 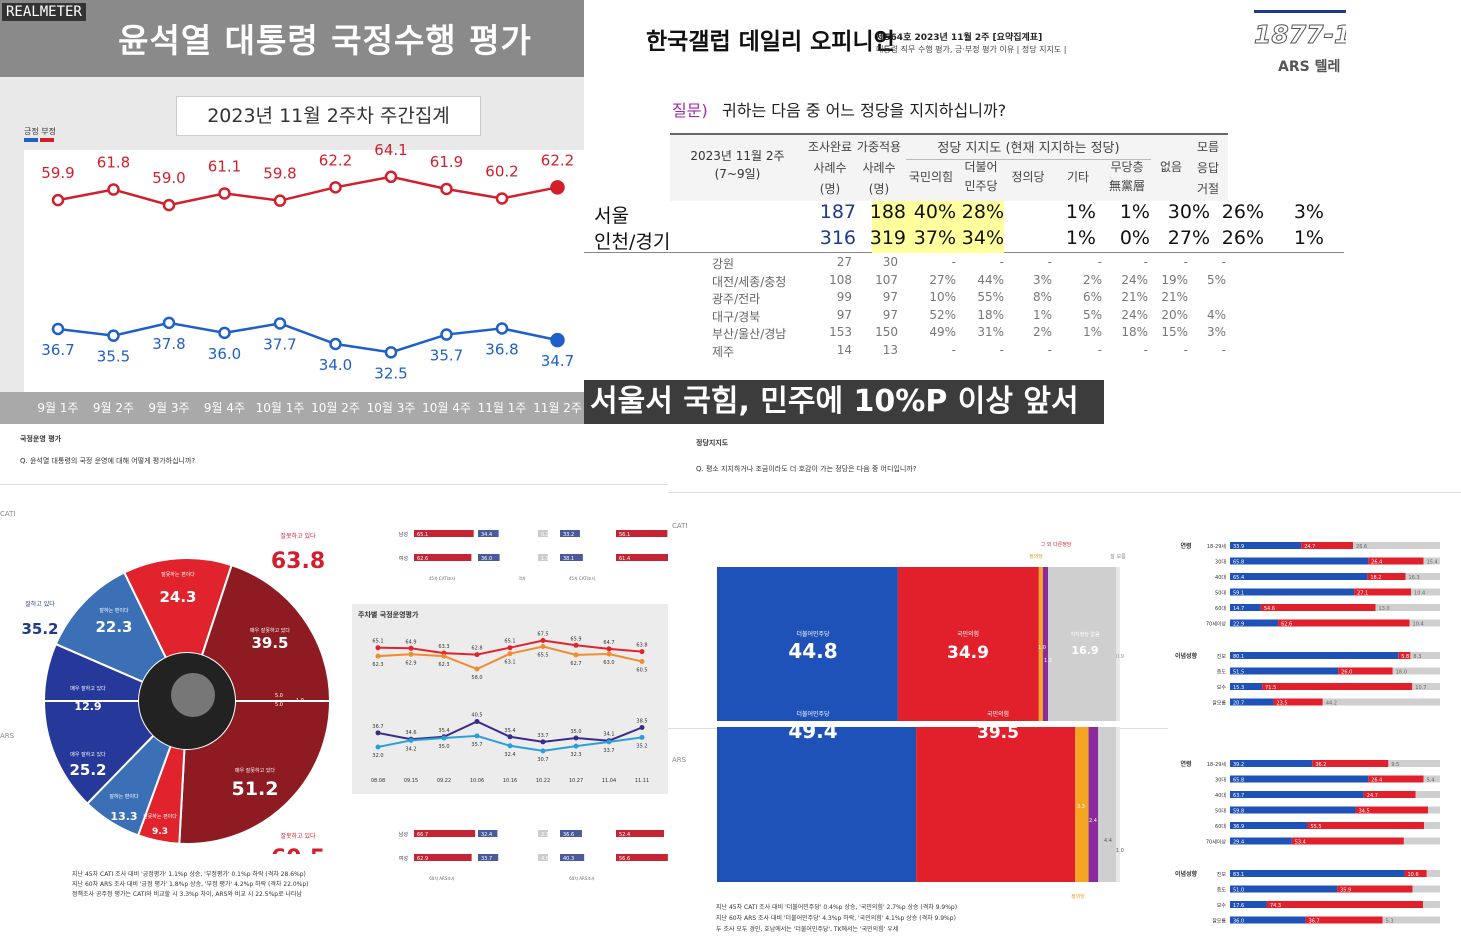 I want to click on row-label: 40대, so click(x=1220, y=577).